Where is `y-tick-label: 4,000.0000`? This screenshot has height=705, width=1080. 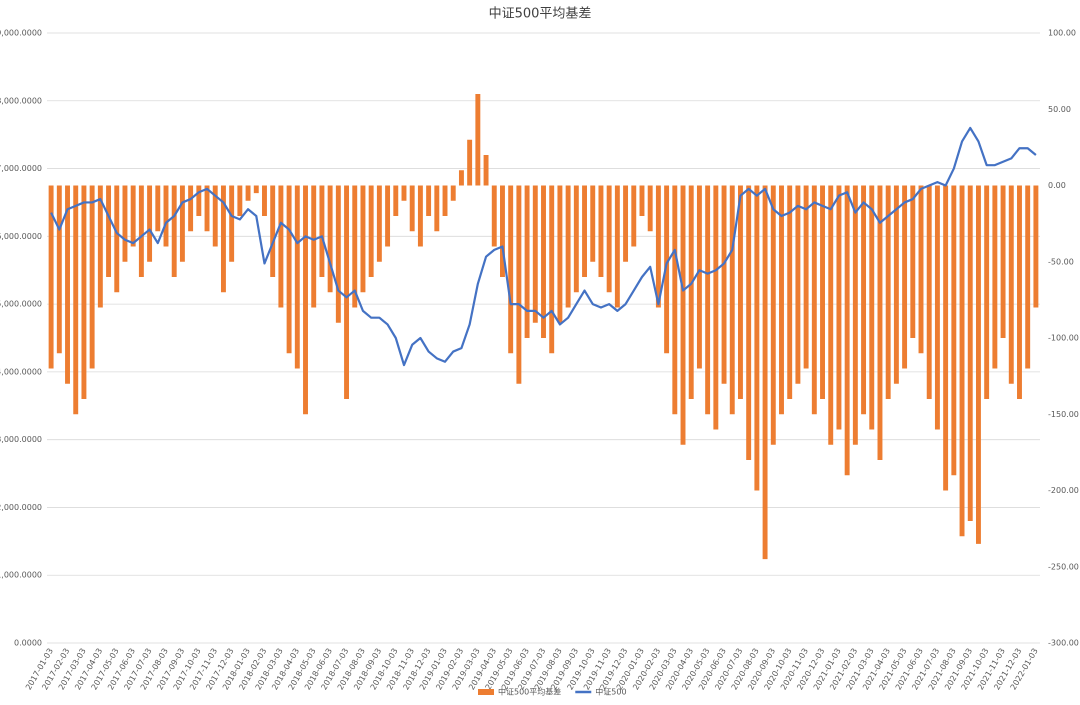 y-tick-label: 4,000.0000 is located at coordinates (21, 371).